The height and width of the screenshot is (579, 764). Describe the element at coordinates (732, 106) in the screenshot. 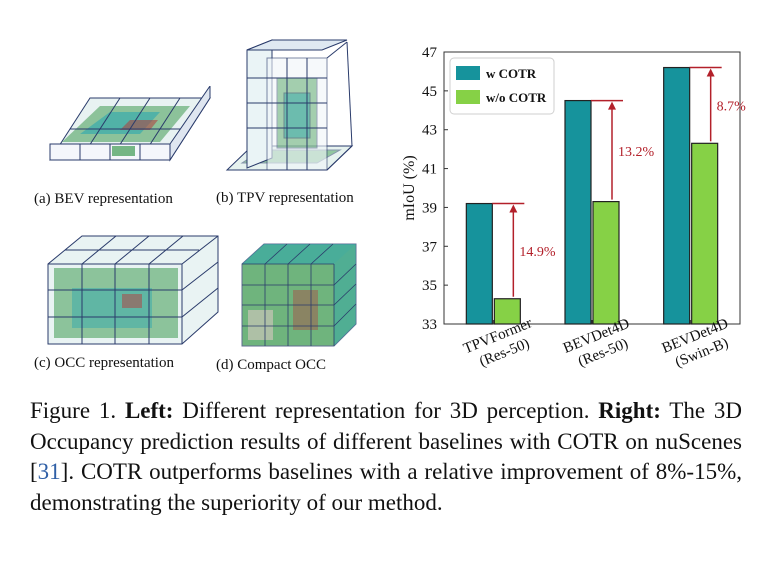

I see `improvement-label: 8.7%` at that location.